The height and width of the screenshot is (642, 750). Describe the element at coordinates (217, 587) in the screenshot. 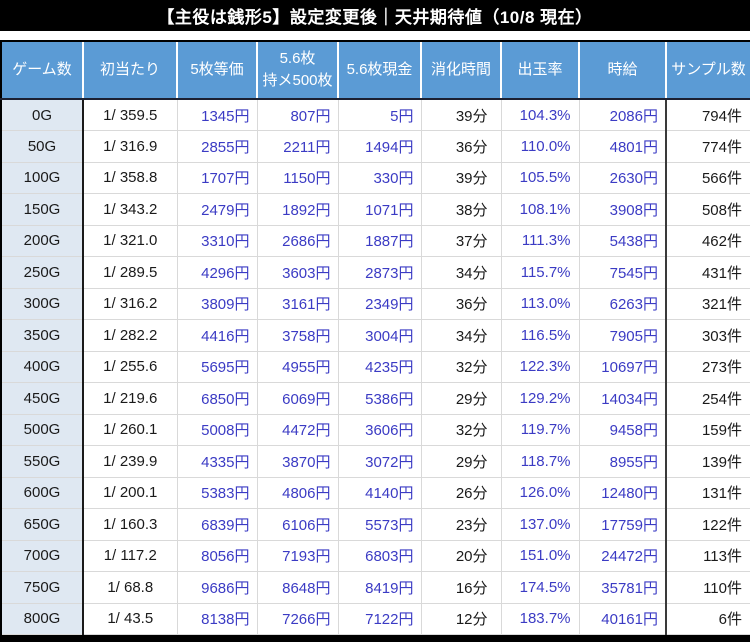

I see `cell-five-coin-equiv: 9686円` at that location.